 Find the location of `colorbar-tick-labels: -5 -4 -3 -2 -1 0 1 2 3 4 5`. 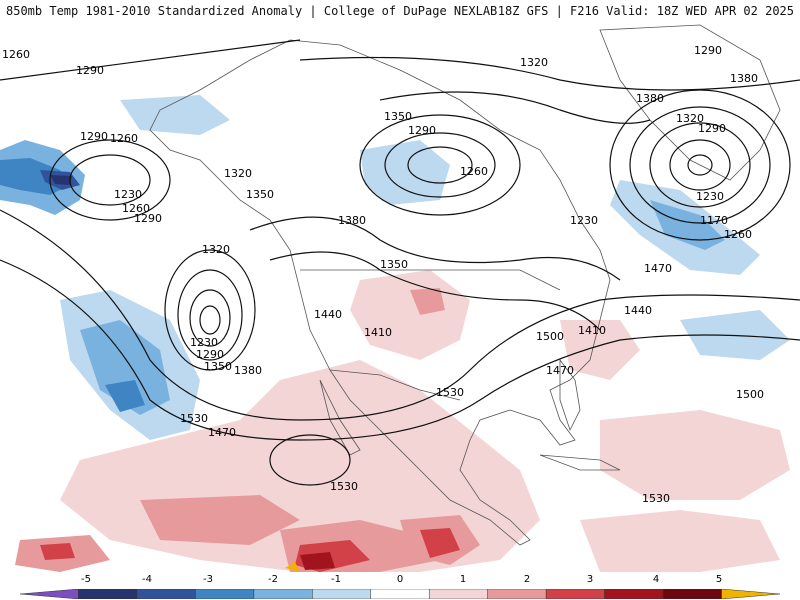

colorbar-tick-labels: -5 -4 -3 -2 -1 0 1 2 3 4 5 is located at coordinates (400, 580).